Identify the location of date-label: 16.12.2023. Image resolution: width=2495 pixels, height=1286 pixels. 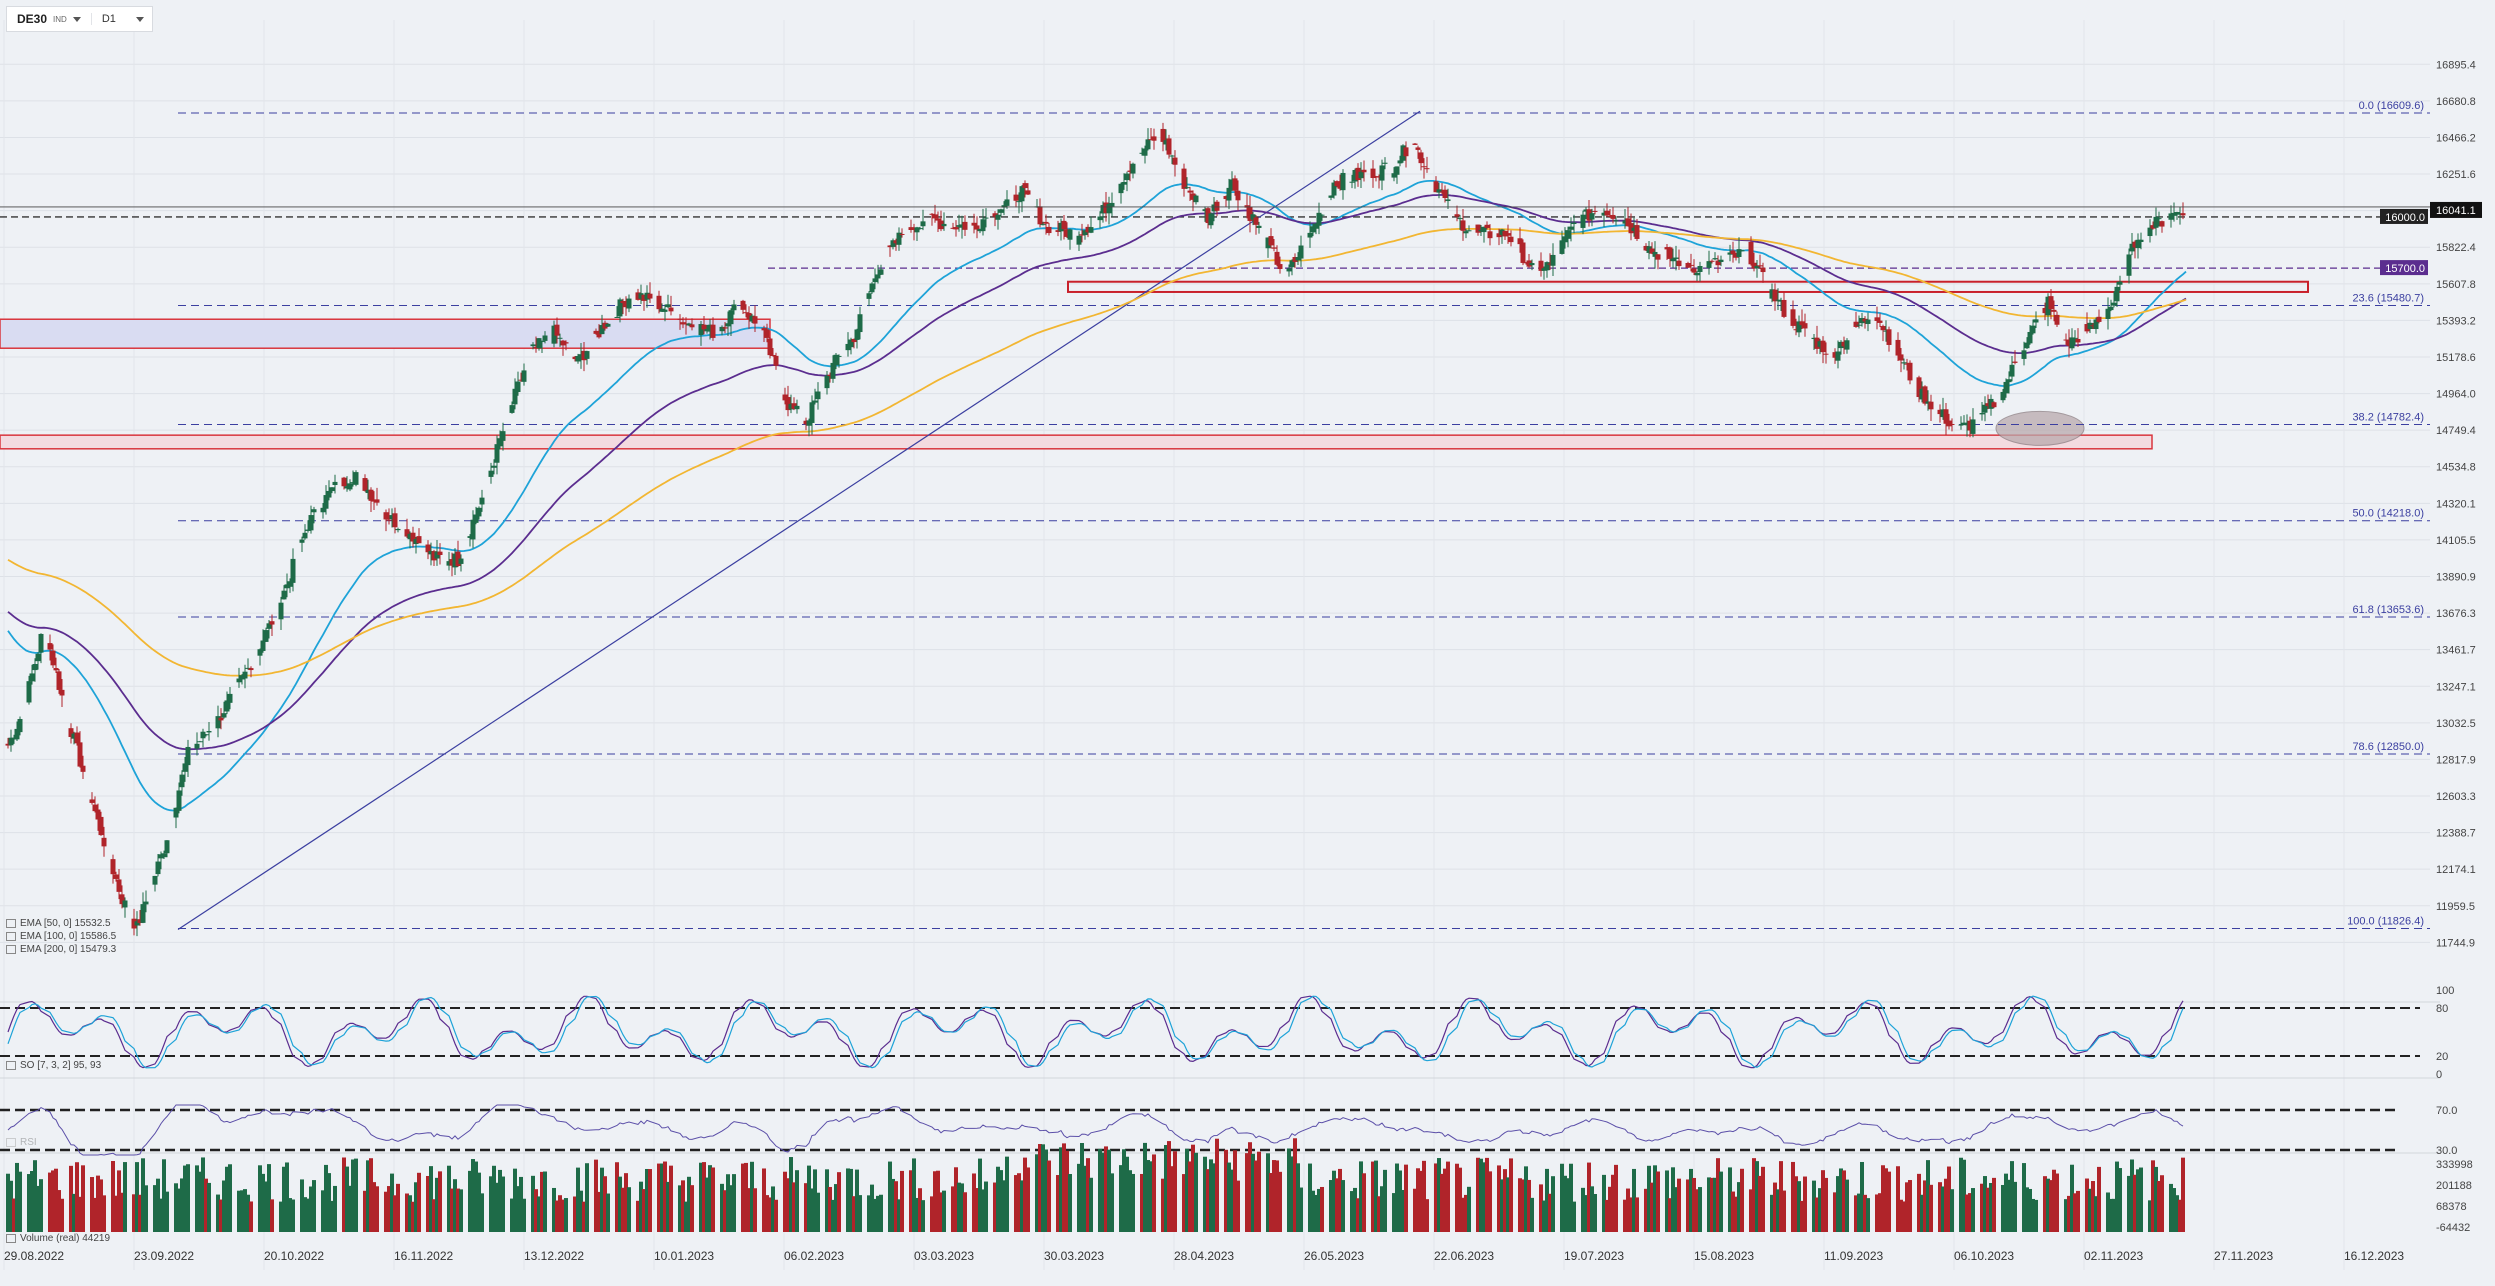
(2374, 1256).